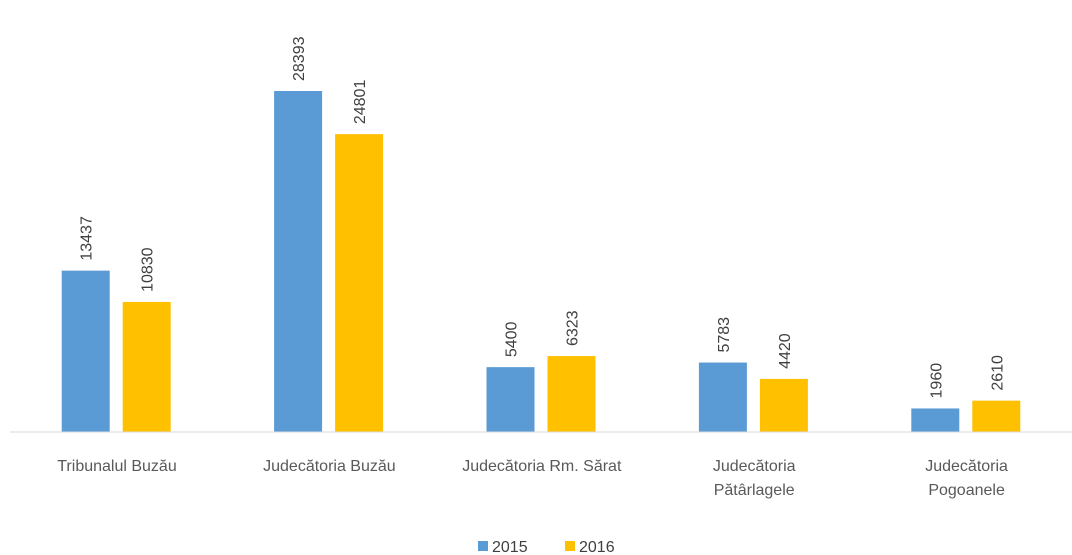  What do you see at coordinates (936, 381) in the screenshot?
I see `data-label: 1960` at bounding box center [936, 381].